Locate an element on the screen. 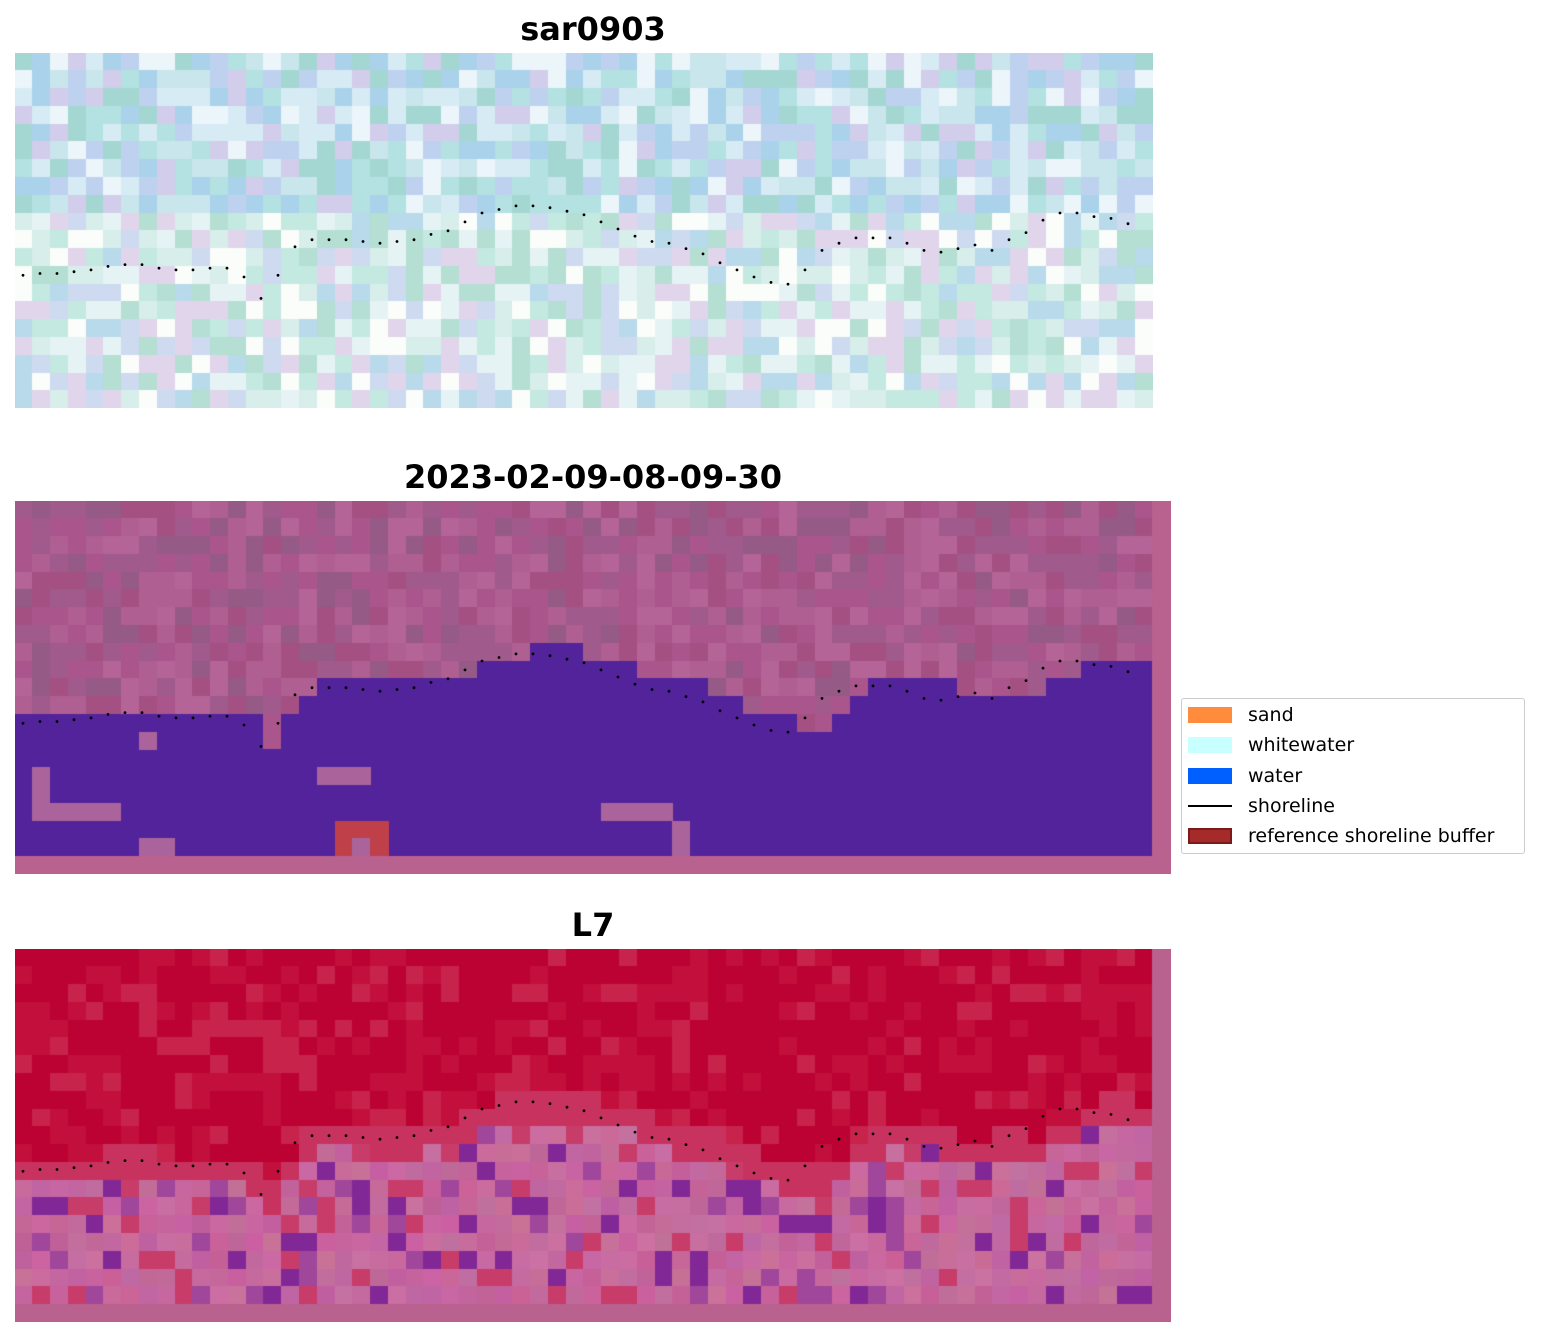 This screenshot has width=1541, height=1337. legend-line-shoreline is located at coordinates (1210, 806).